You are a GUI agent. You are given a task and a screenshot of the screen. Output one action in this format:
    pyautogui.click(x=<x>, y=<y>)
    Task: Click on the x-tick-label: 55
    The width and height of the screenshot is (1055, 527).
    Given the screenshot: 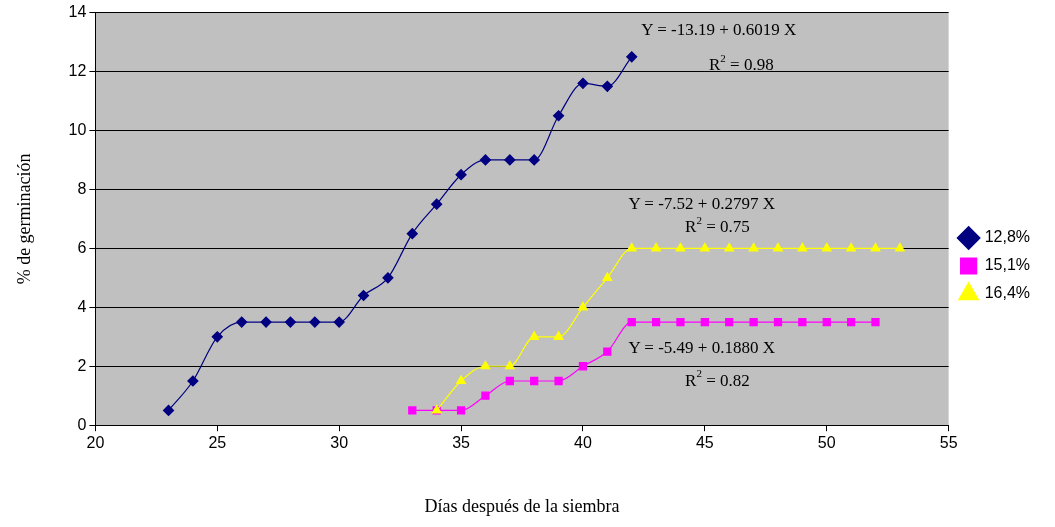 What is the action you would take?
    pyautogui.click(x=948, y=443)
    